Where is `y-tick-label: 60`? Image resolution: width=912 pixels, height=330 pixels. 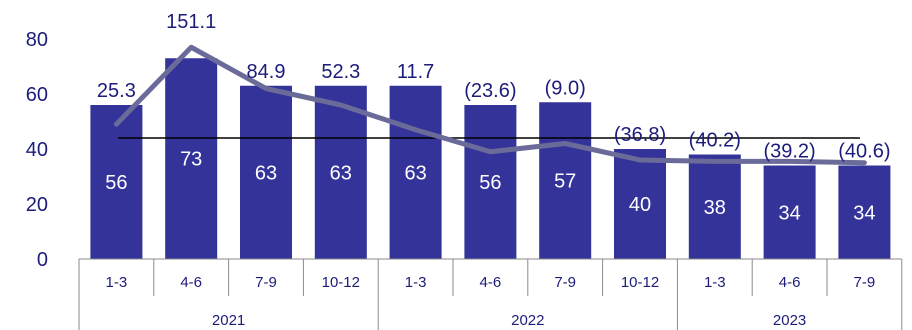 y-tick-label: 60 is located at coordinates (37, 95).